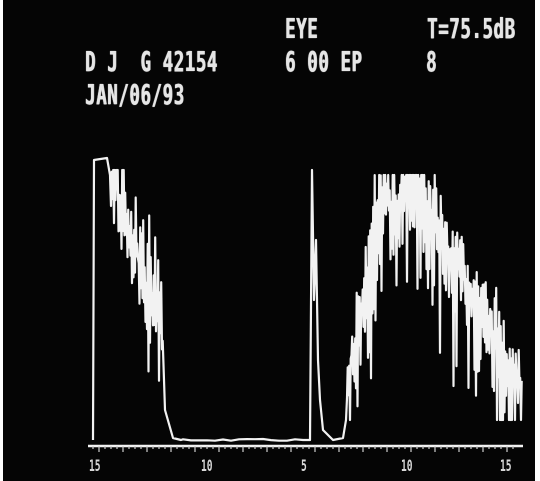 This screenshot has width=540, height=481. What do you see at coordinates (432, 61) in the screenshot?
I see `channel-number: 8` at bounding box center [432, 61].